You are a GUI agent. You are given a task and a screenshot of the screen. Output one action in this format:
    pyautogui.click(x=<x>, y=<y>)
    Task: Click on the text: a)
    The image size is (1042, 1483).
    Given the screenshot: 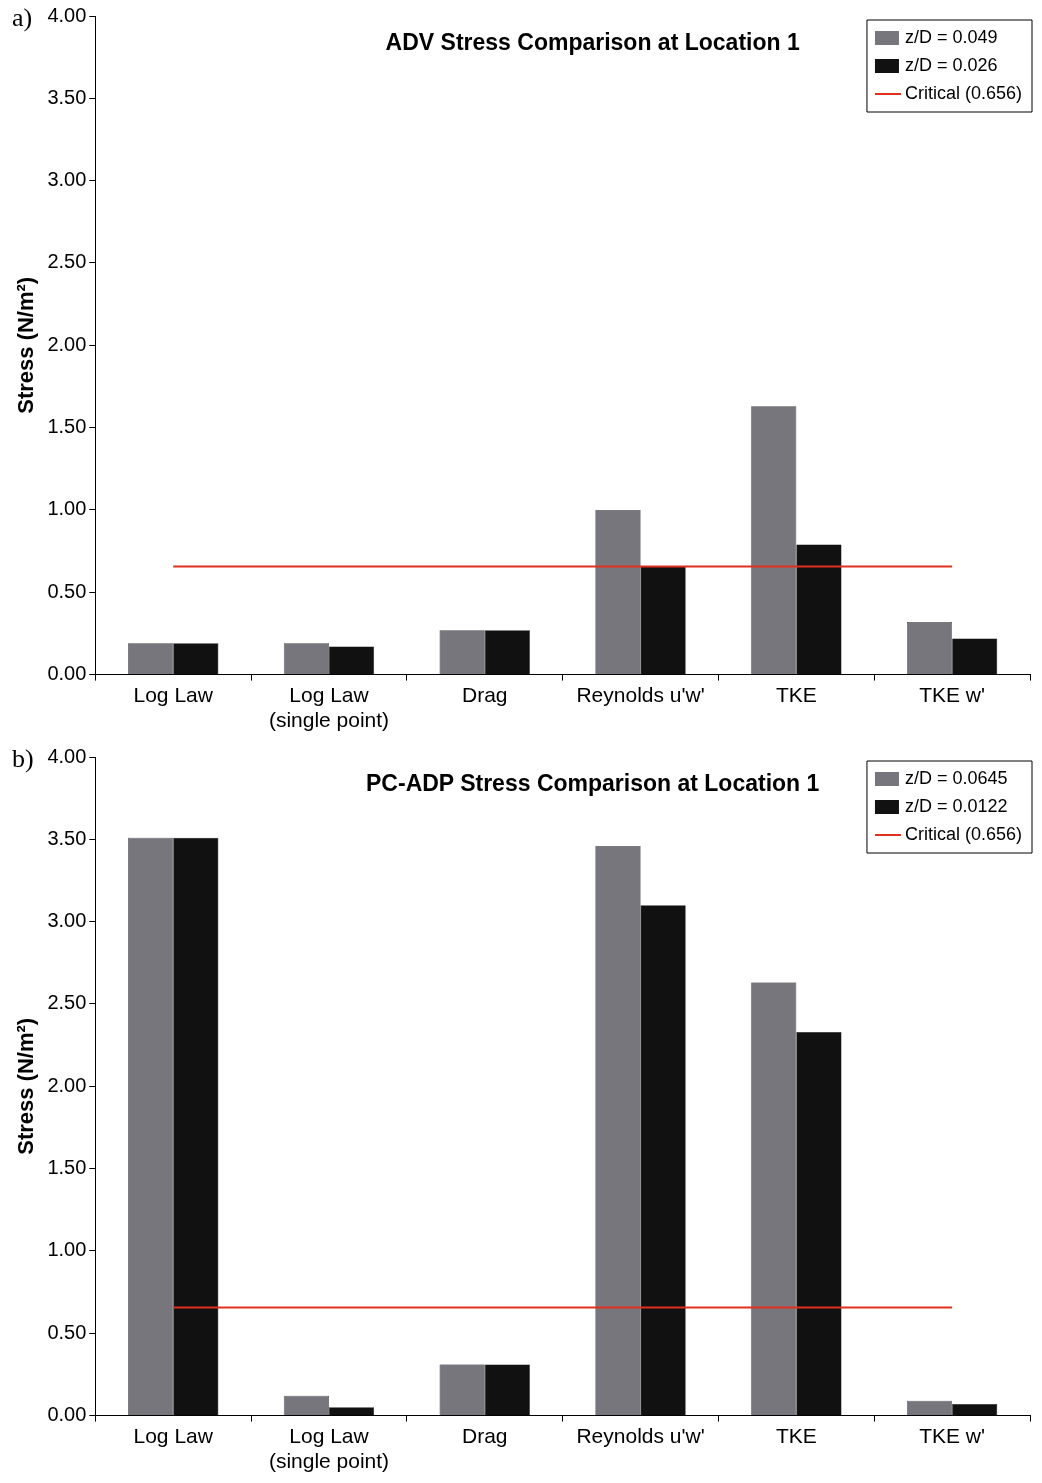 What is the action you would take?
    pyautogui.click(x=22, y=17)
    